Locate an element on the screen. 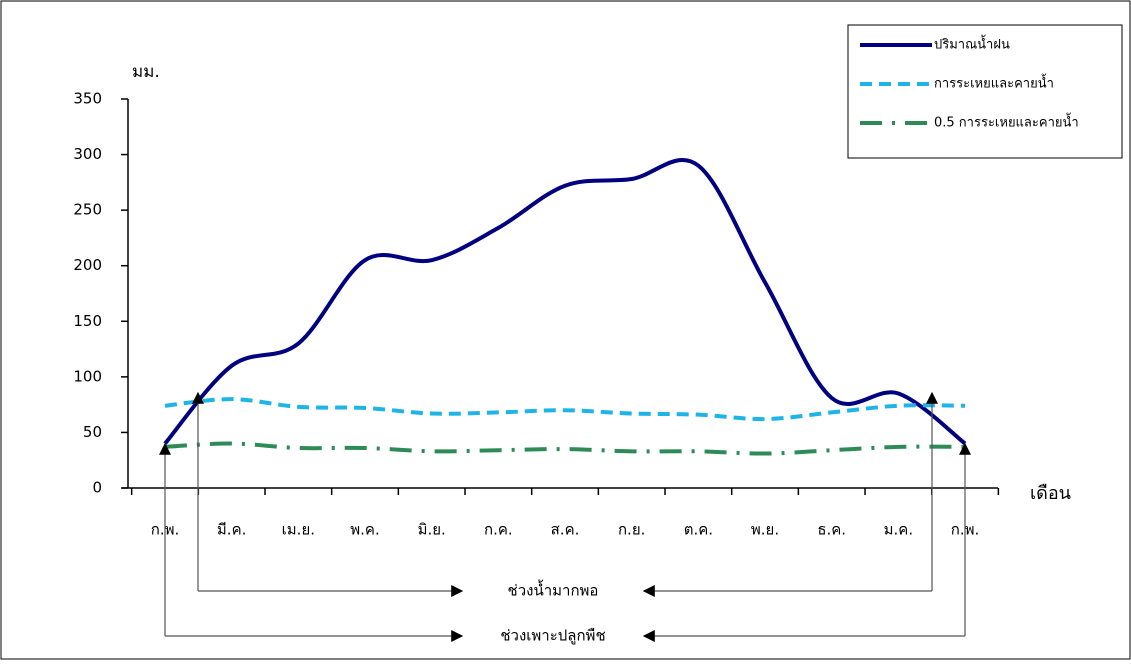 Image resolution: width=1131 pixels, height=664 pixels. x-tick-label: ม.ค. is located at coordinates (898, 530).